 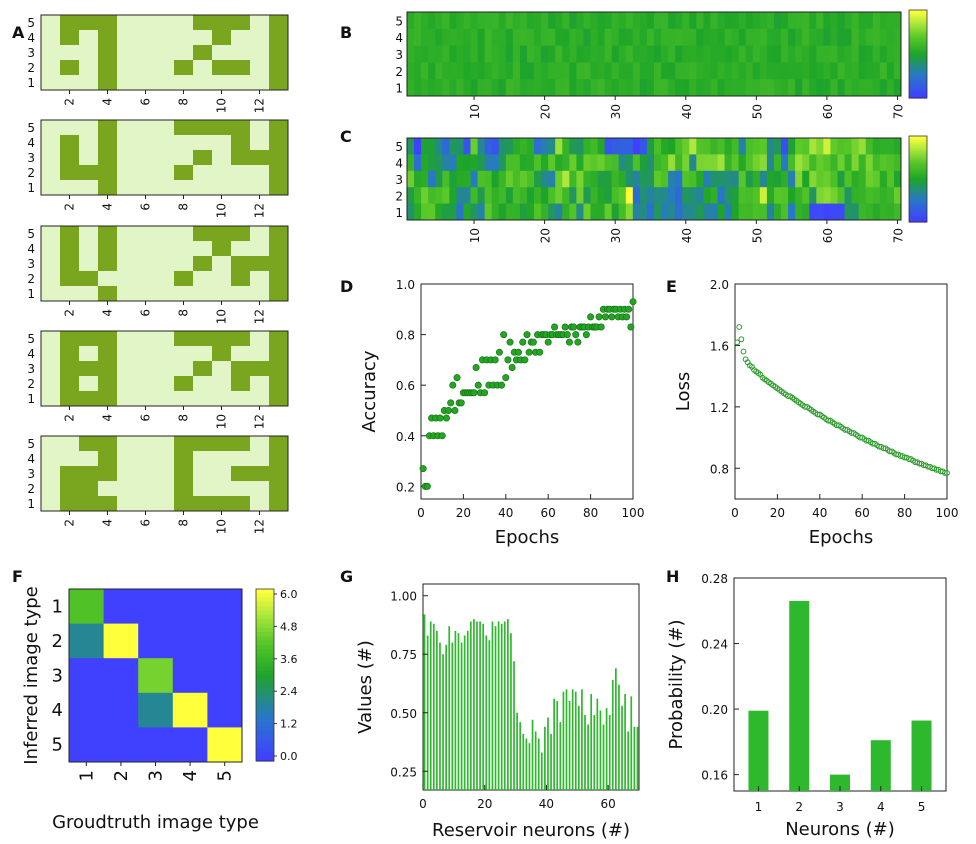 I want to click on panel-f-colorbar-label: 6.0, so click(x=289, y=594).